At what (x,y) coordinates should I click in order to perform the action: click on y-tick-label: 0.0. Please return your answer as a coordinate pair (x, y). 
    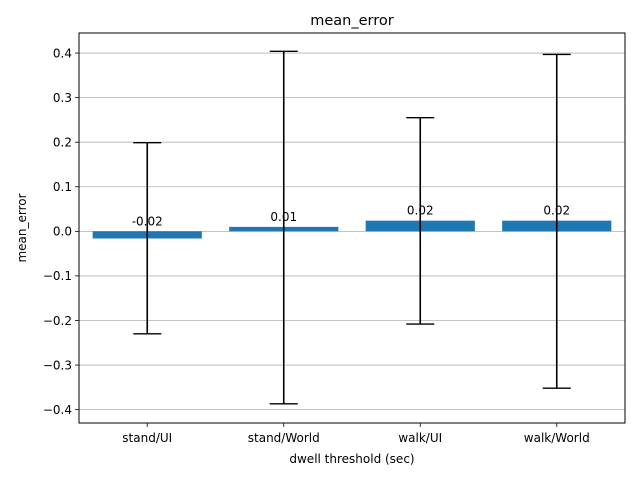
    Looking at the image, I should click on (62, 232).